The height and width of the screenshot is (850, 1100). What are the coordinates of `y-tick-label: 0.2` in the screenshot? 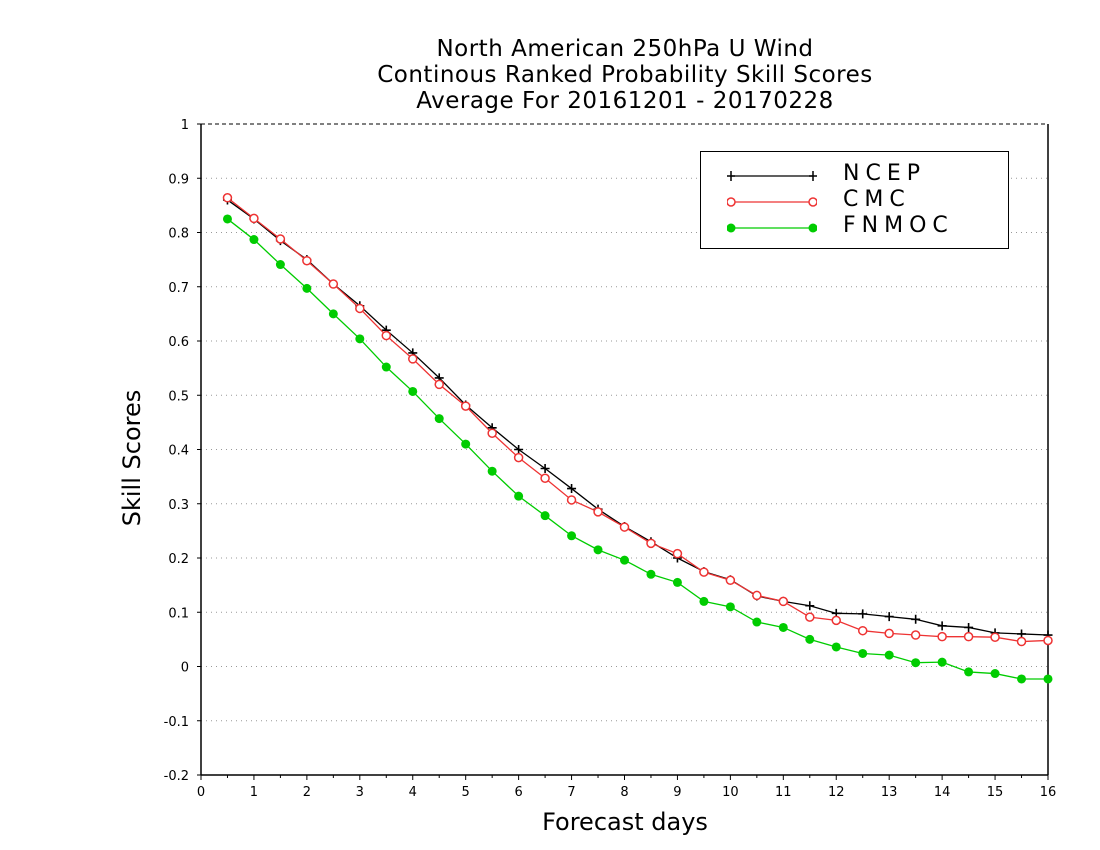 It's located at (178, 559).